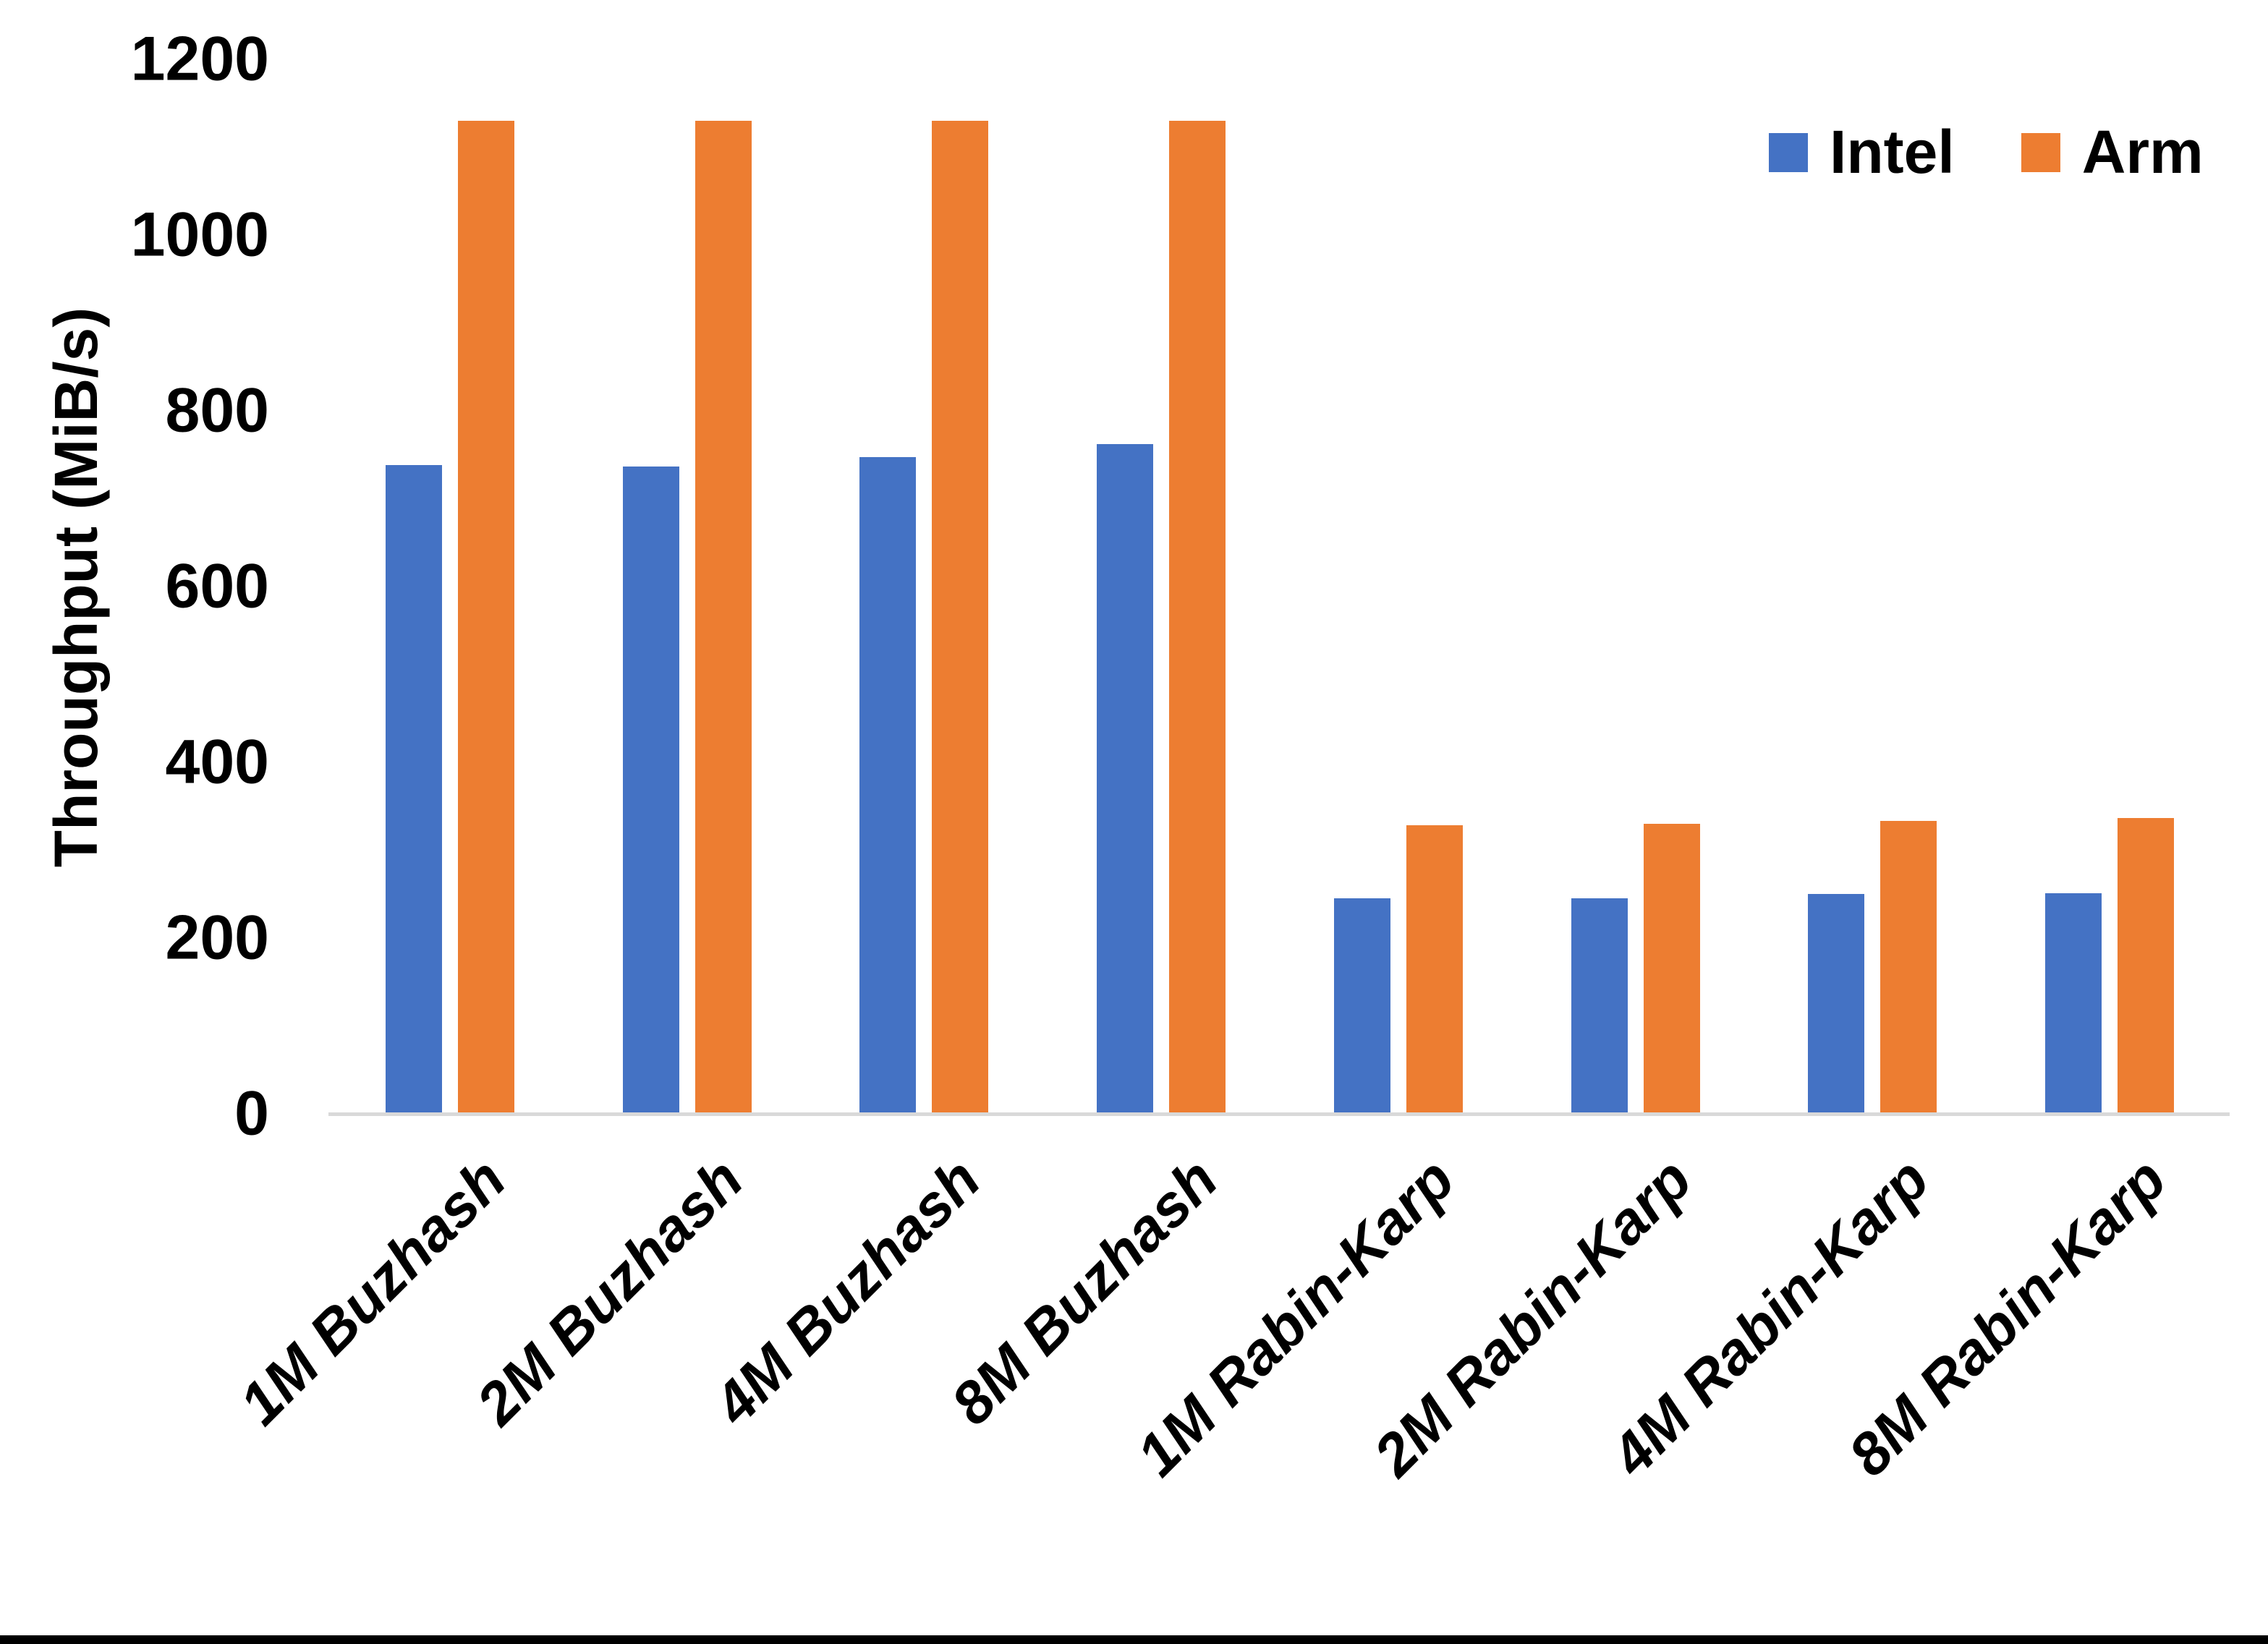  Describe the element at coordinates (199, 59) in the screenshot. I see `y-tick-label: 1200` at that location.